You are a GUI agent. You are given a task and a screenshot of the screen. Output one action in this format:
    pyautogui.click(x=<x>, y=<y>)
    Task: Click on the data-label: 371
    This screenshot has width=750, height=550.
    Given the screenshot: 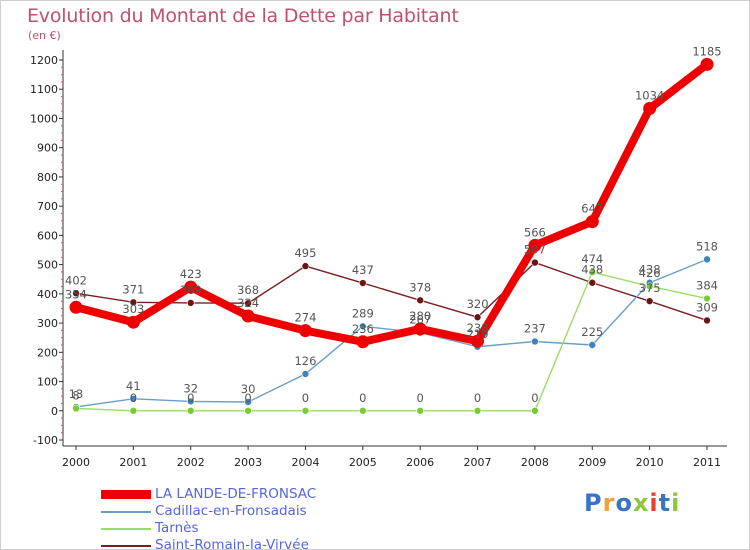 What is the action you would take?
    pyautogui.click(x=133, y=289)
    